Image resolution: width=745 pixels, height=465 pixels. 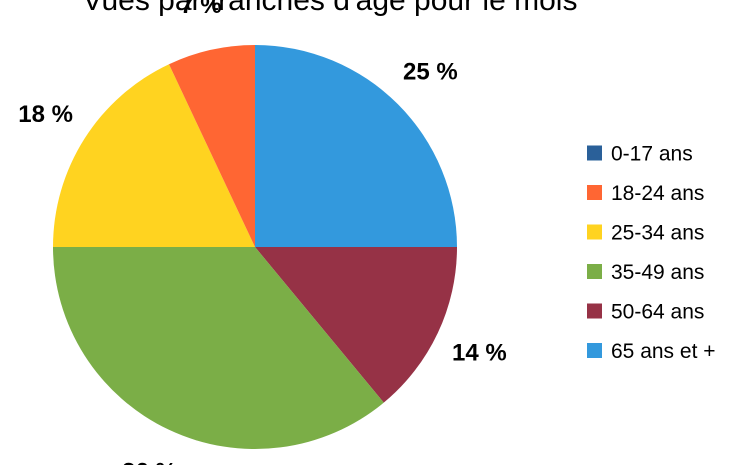 I want to click on data-label-50-64-ans: 14 %, so click(x=479, y=353).